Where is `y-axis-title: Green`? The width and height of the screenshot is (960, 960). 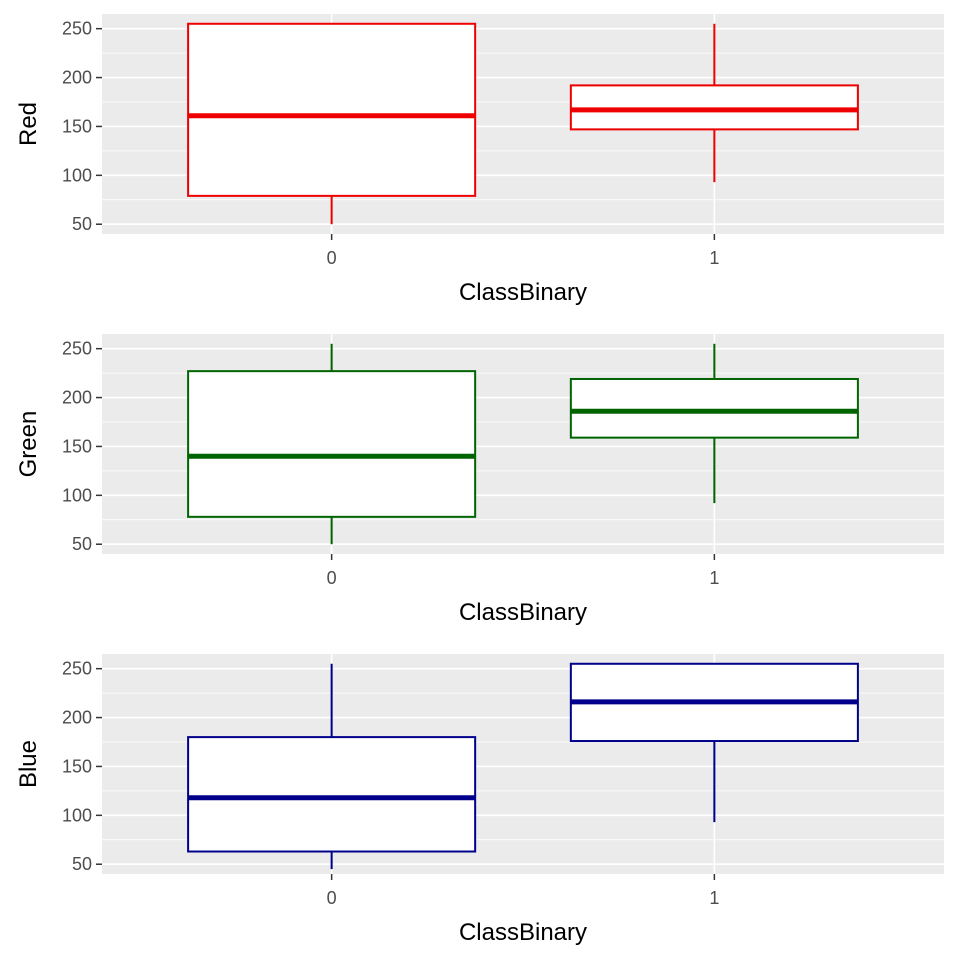
y-axis-title: Green is located at coordinates (28, 444).